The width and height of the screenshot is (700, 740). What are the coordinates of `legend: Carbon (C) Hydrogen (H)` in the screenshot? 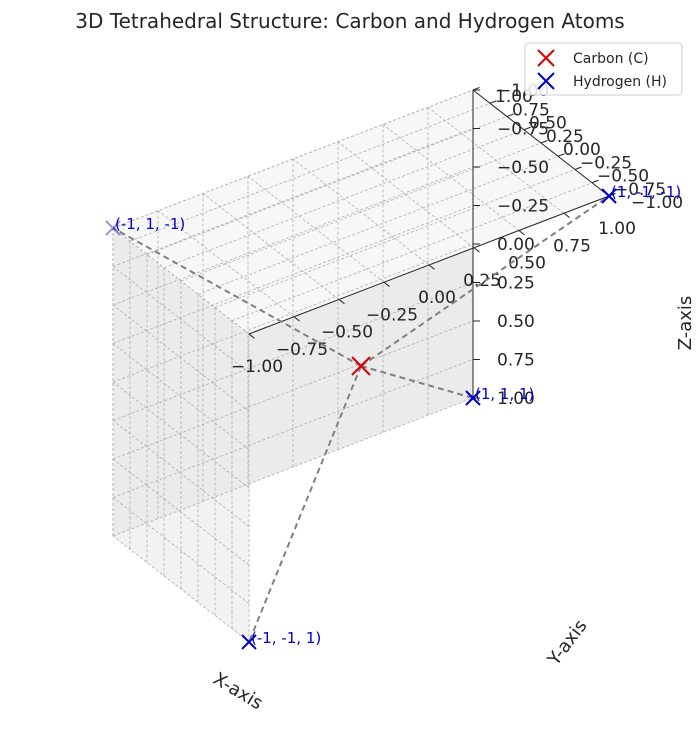 It's located at (603, 69).